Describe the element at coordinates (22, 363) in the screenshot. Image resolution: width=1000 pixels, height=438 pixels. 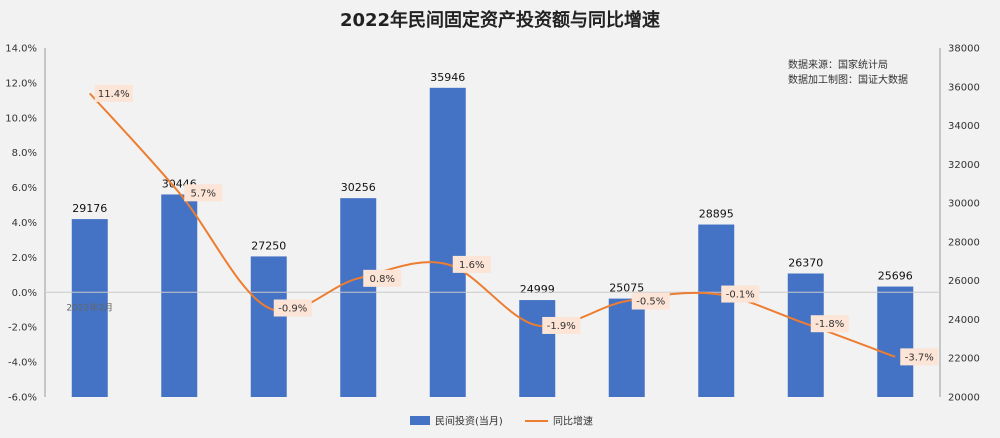
I see `left-axis-tick-label: -4.0%` at that location.